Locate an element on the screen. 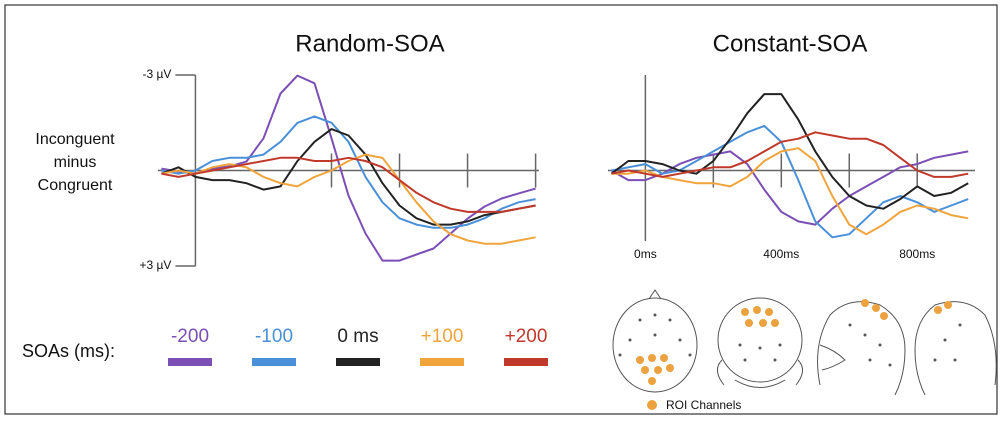  y-axis-label: Congruent is located at coordinates (75, 185).